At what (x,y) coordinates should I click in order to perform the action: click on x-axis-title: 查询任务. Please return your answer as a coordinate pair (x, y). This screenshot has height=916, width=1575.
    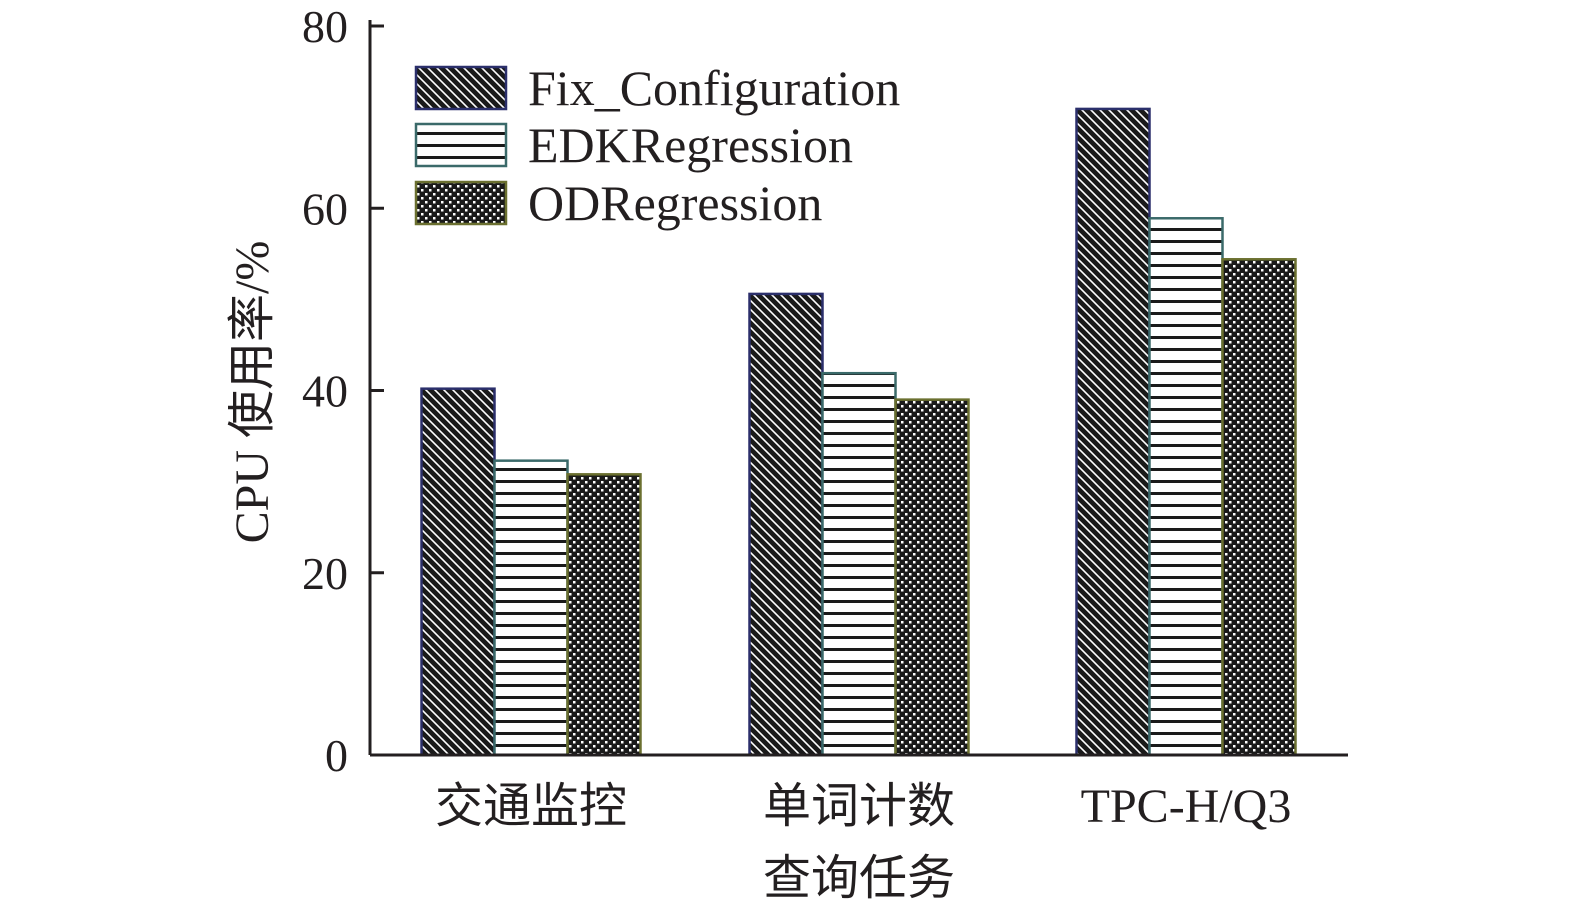
    Looking at the image, I should click on (859, 878).